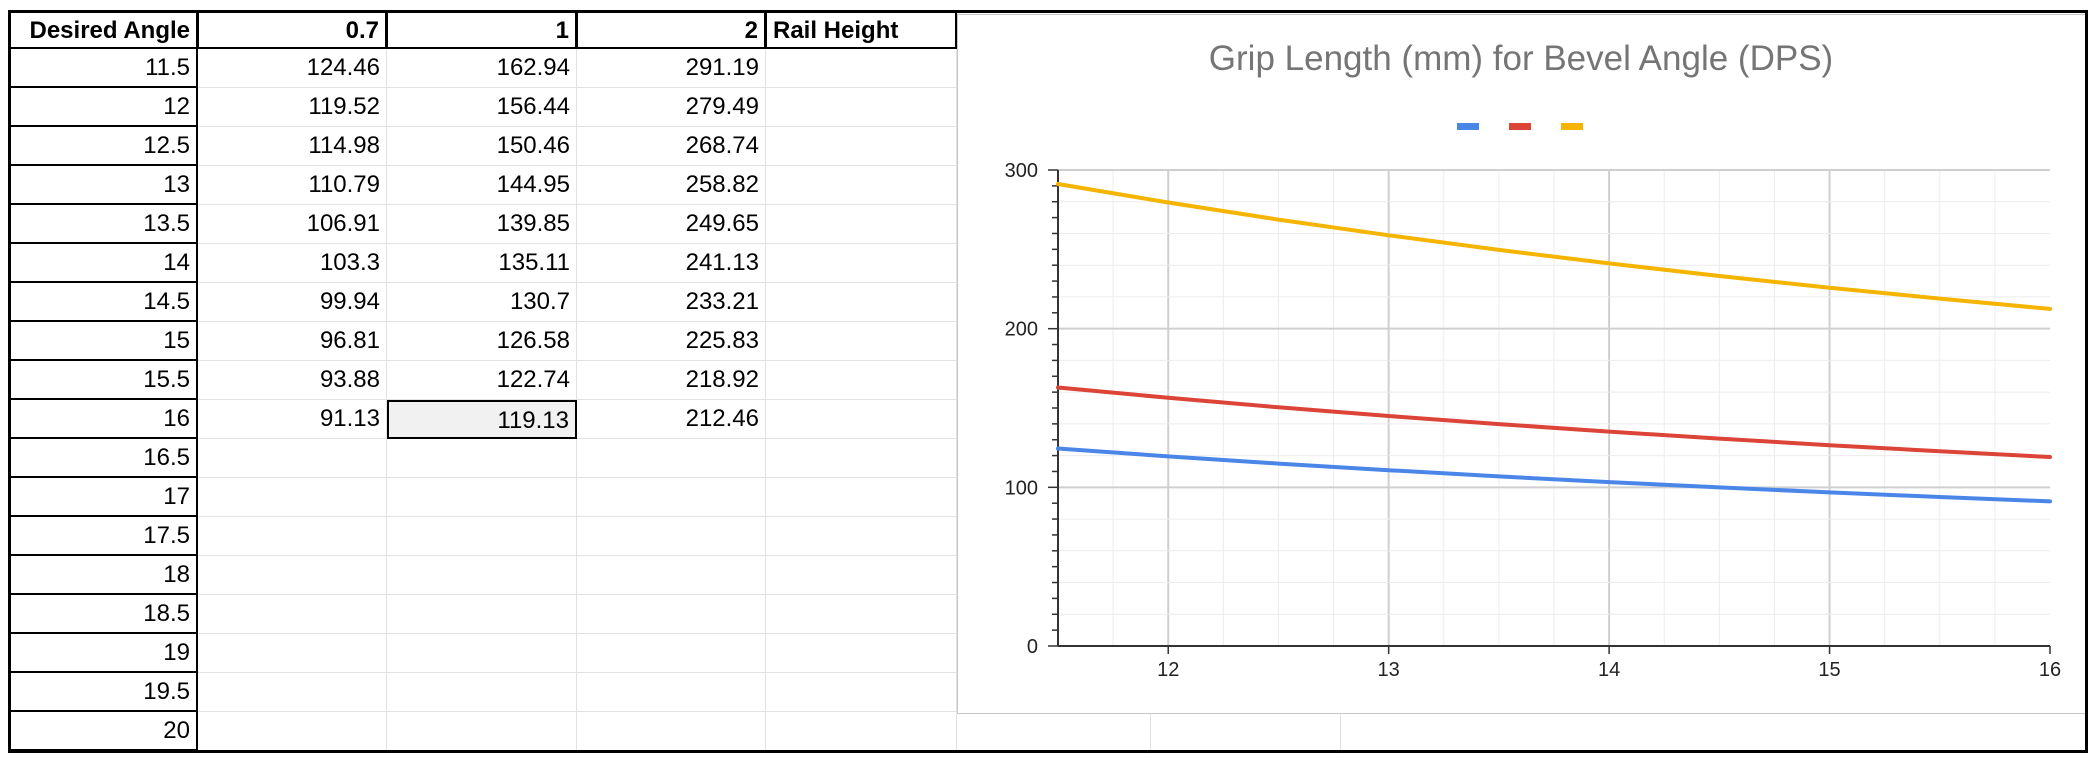  What do you see at coordinates (292, 419) in the screenshot?
I see `data-cell: 91.13` at bounding box center [292, 419].